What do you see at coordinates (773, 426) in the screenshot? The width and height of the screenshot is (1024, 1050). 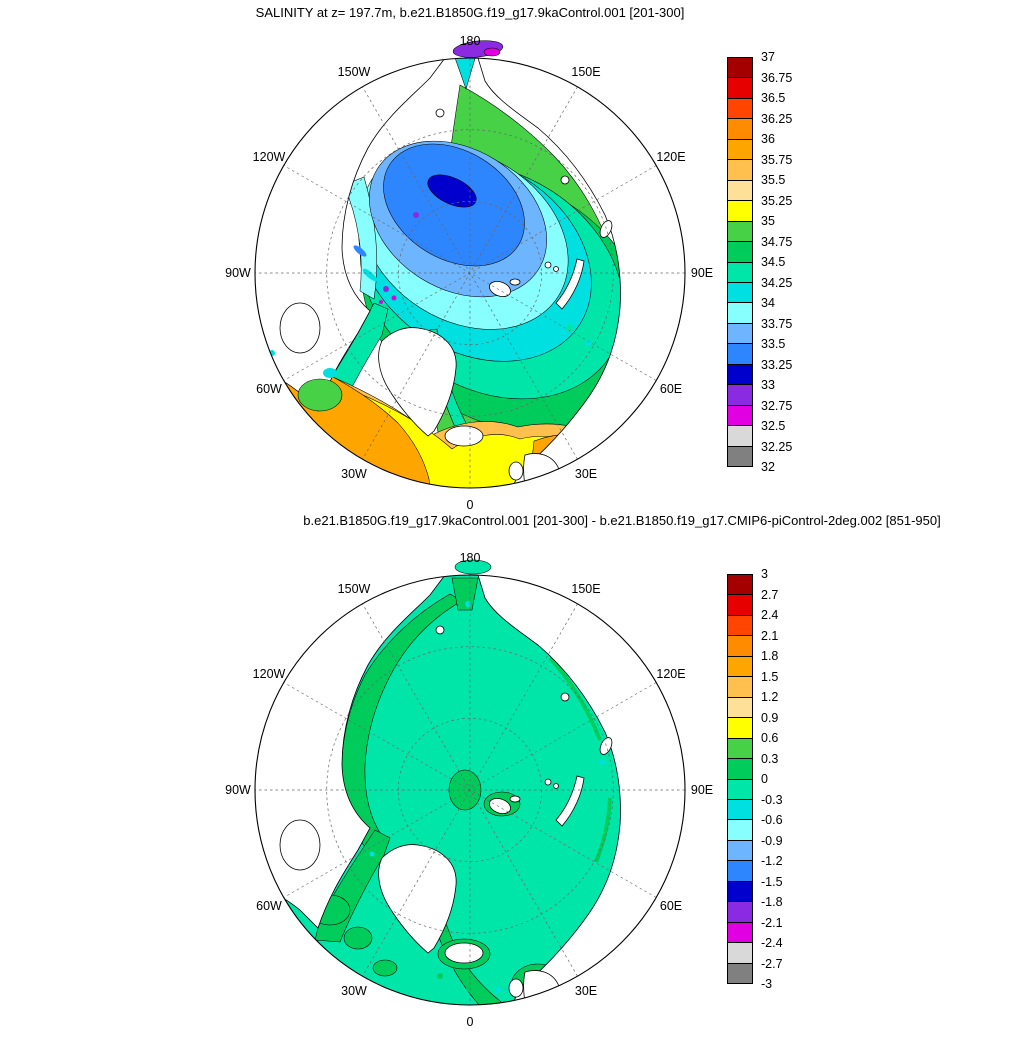 I see `colorbar-label: 32.5` at bounding box center [773, 426].